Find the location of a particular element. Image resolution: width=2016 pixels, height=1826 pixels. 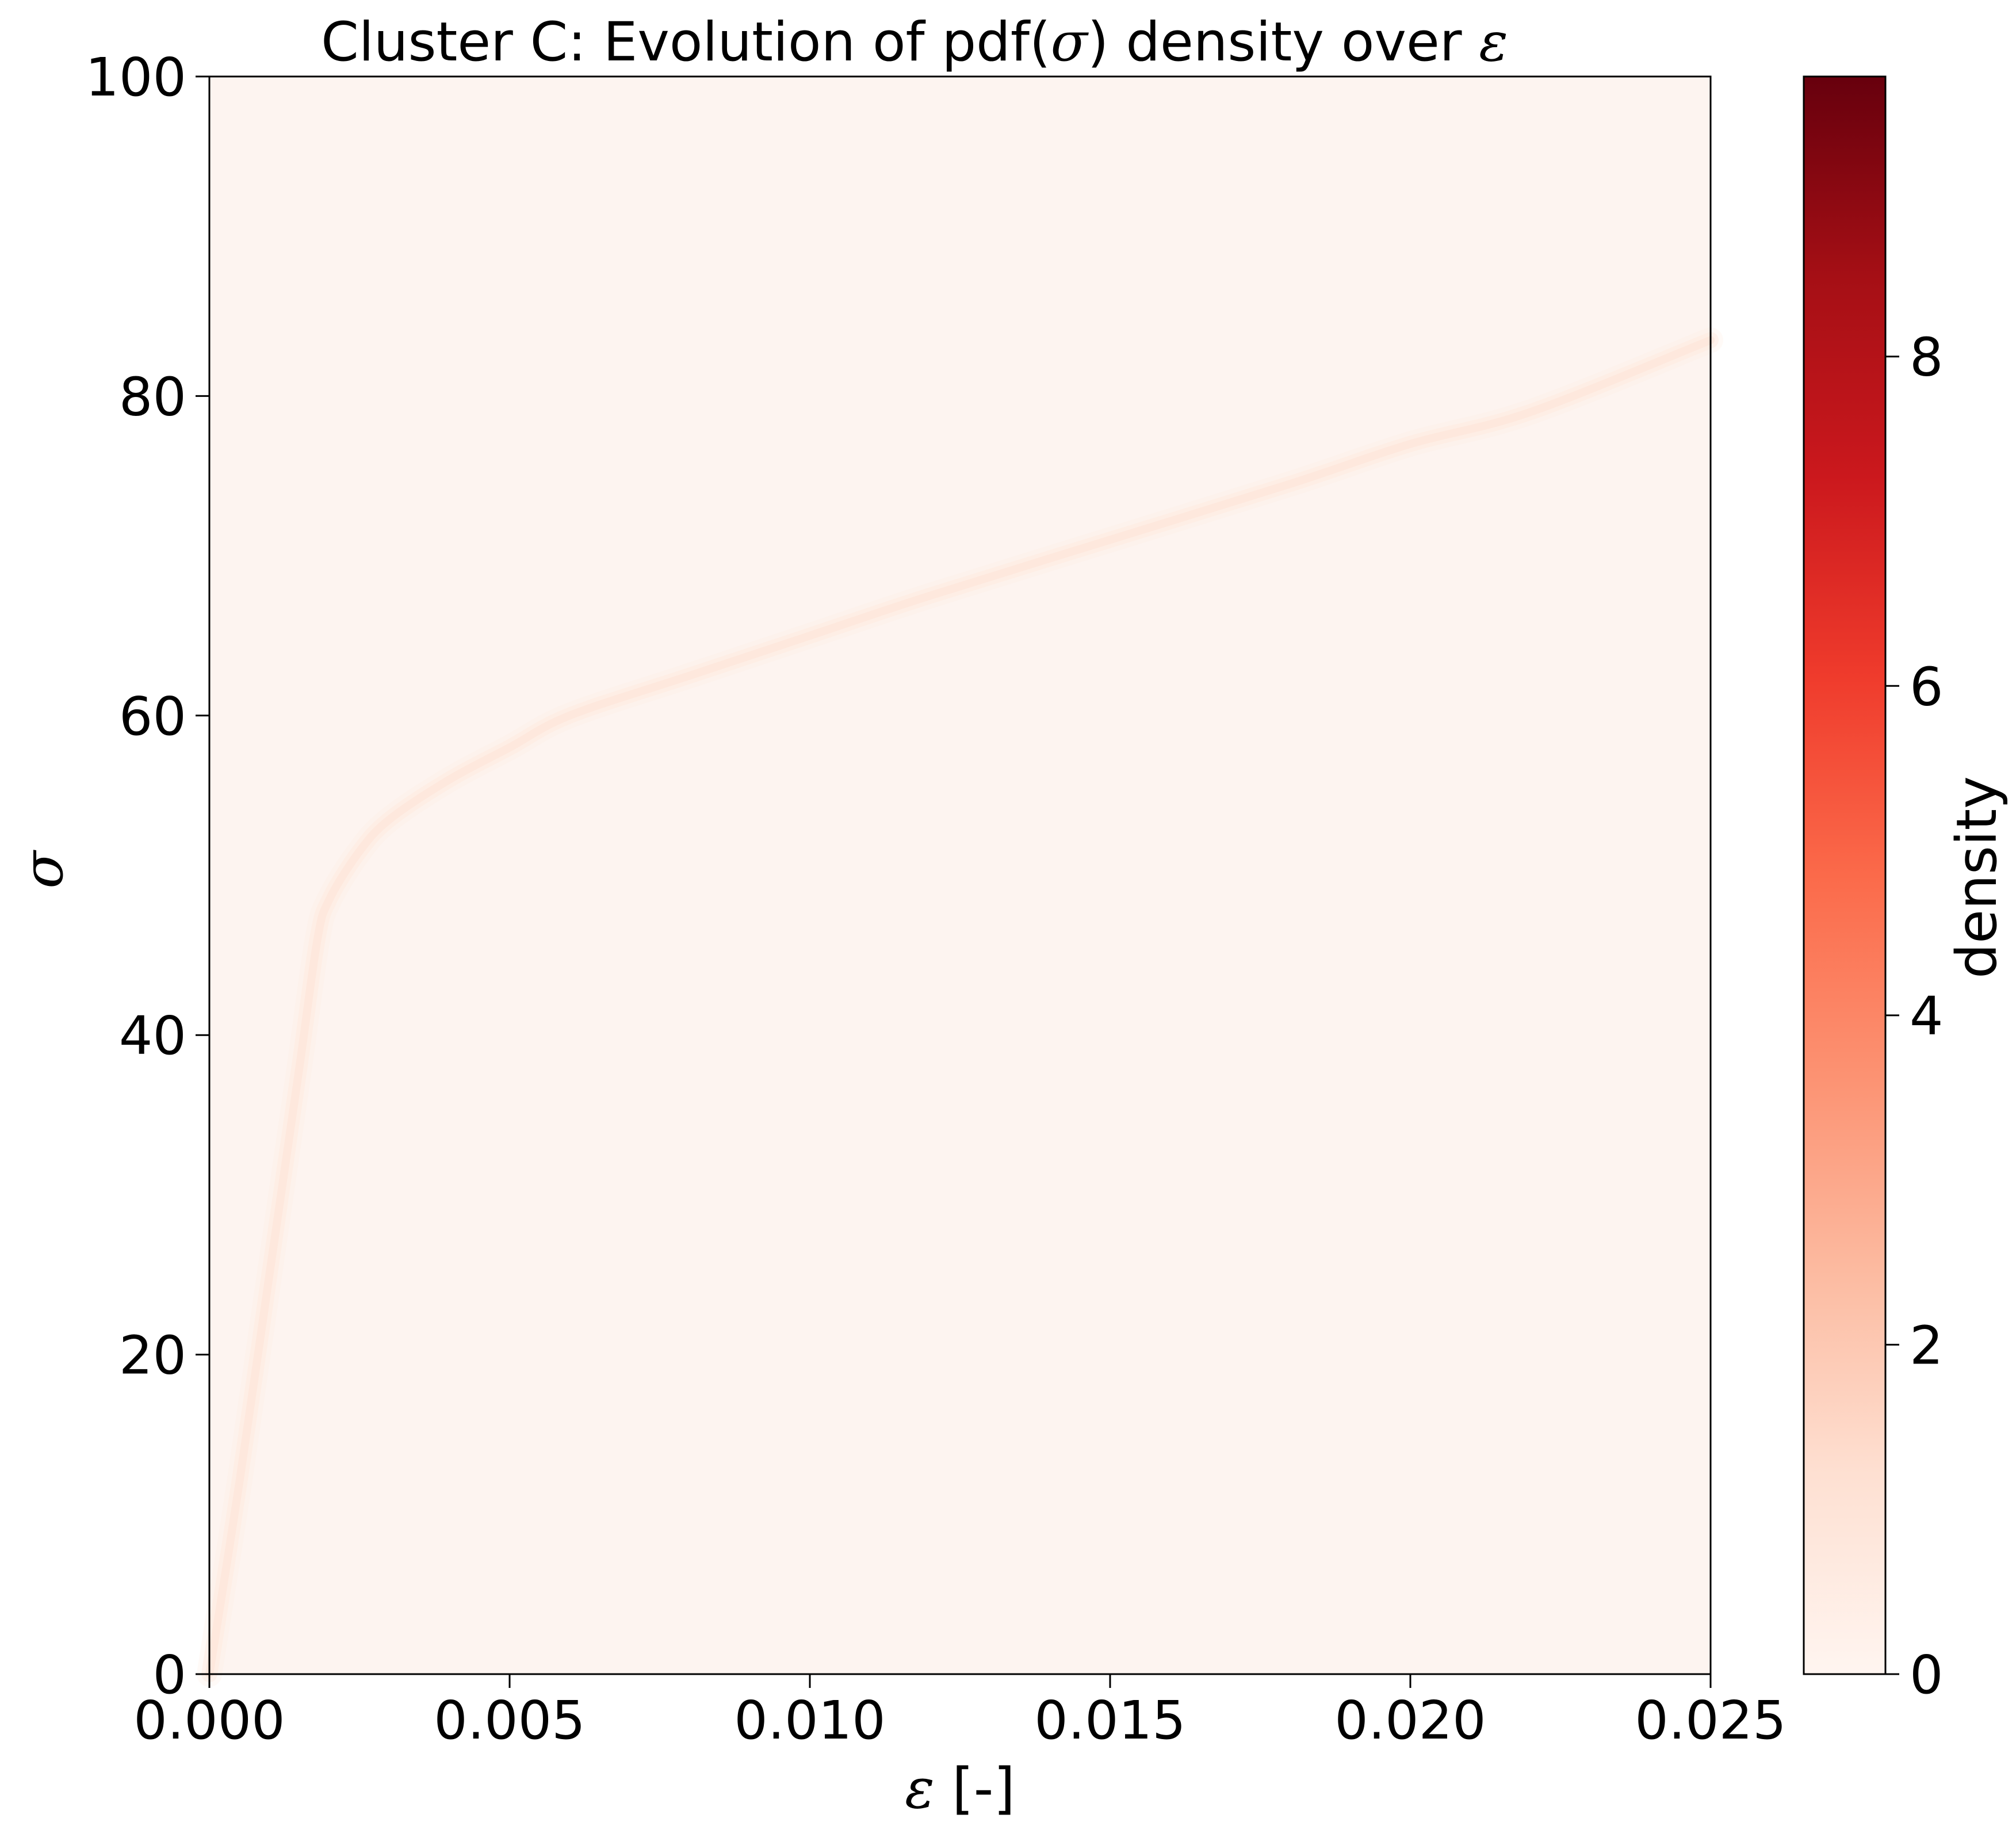

colorbar-ticks: 0 2 4 6 8 is located at coordinates (1914, 1016).